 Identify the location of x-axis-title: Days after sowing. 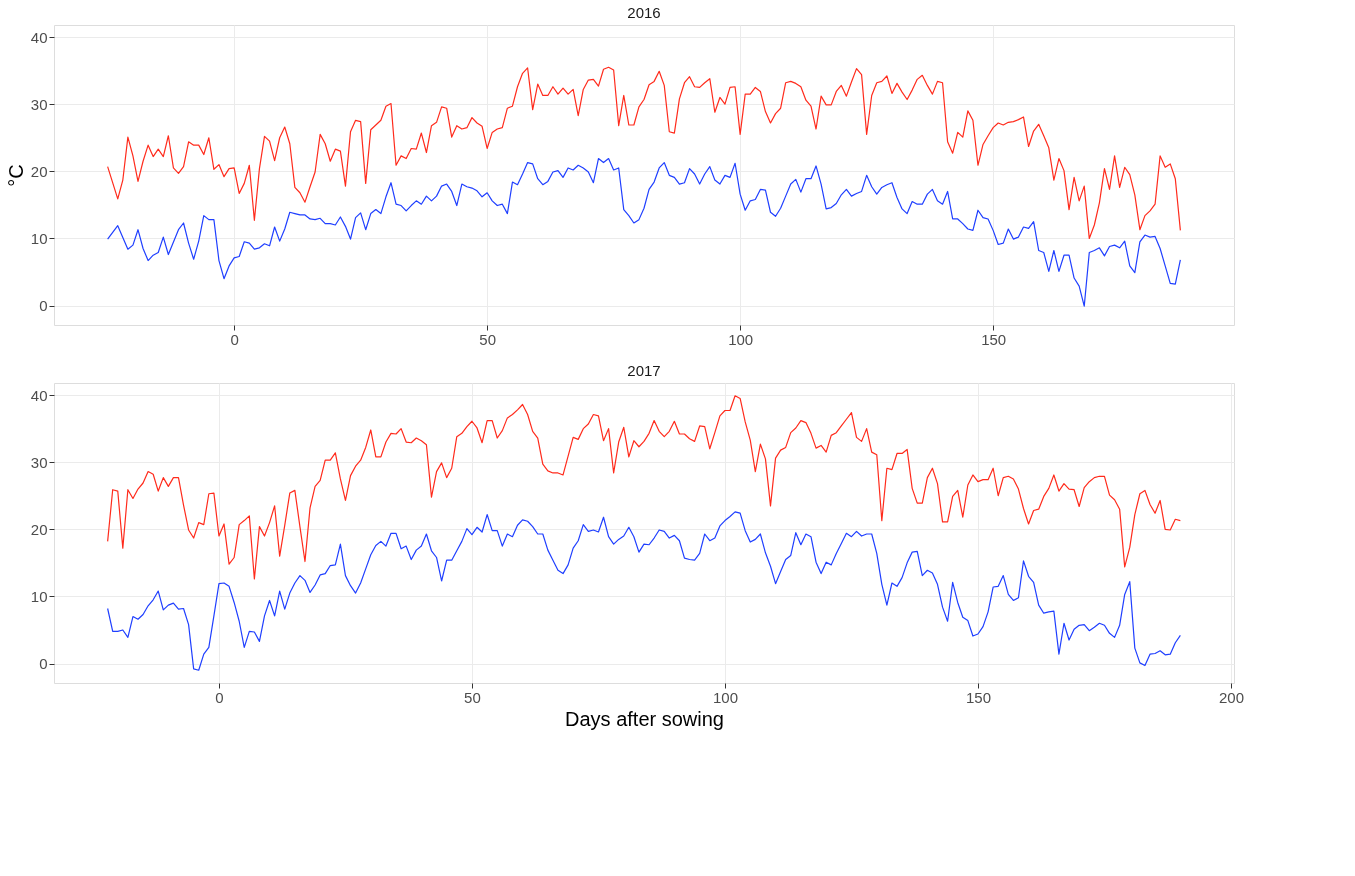
(644, 718).